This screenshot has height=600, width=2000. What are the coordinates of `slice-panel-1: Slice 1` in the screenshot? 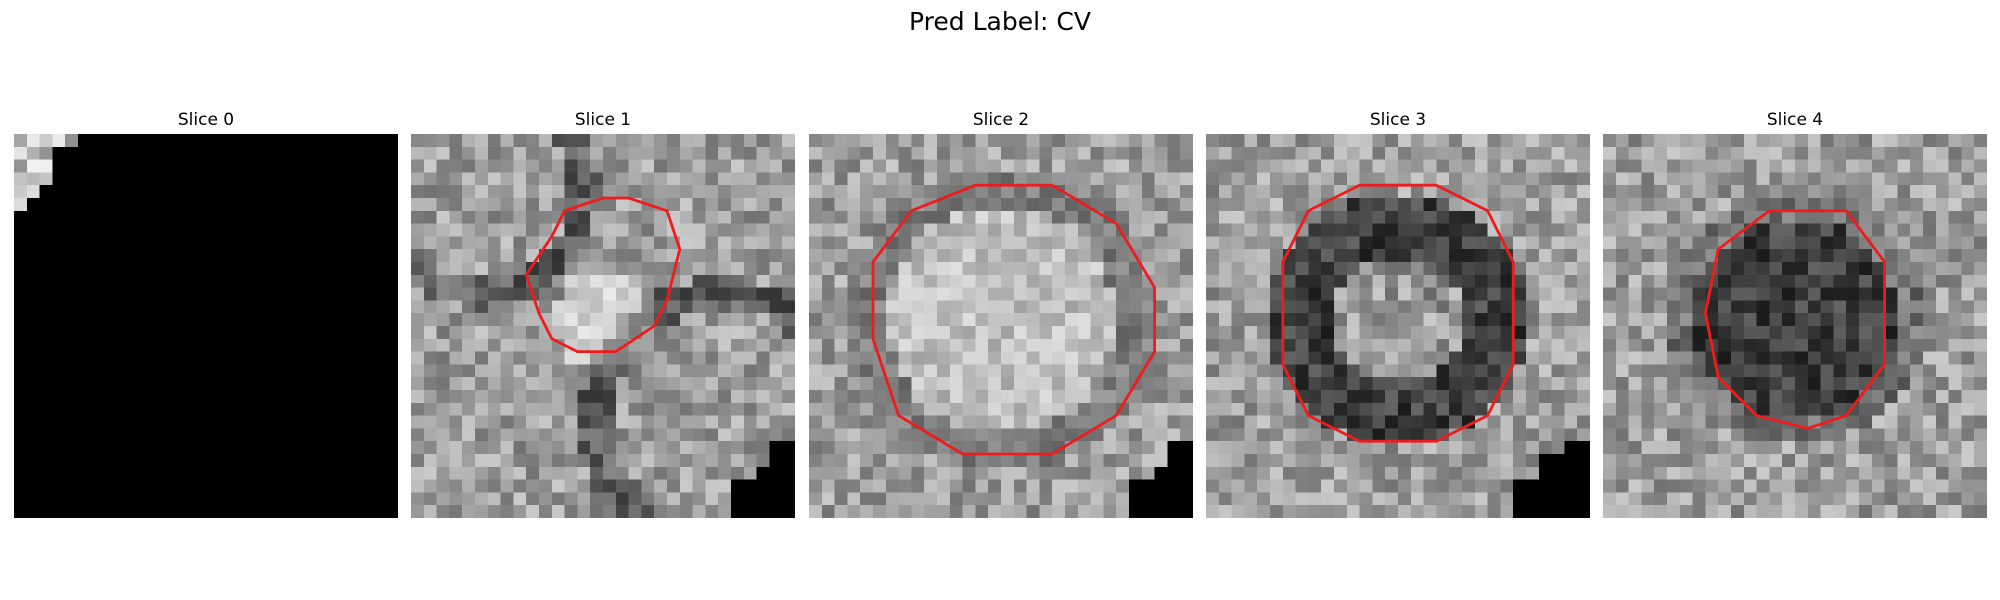 It's located at (603, 313).